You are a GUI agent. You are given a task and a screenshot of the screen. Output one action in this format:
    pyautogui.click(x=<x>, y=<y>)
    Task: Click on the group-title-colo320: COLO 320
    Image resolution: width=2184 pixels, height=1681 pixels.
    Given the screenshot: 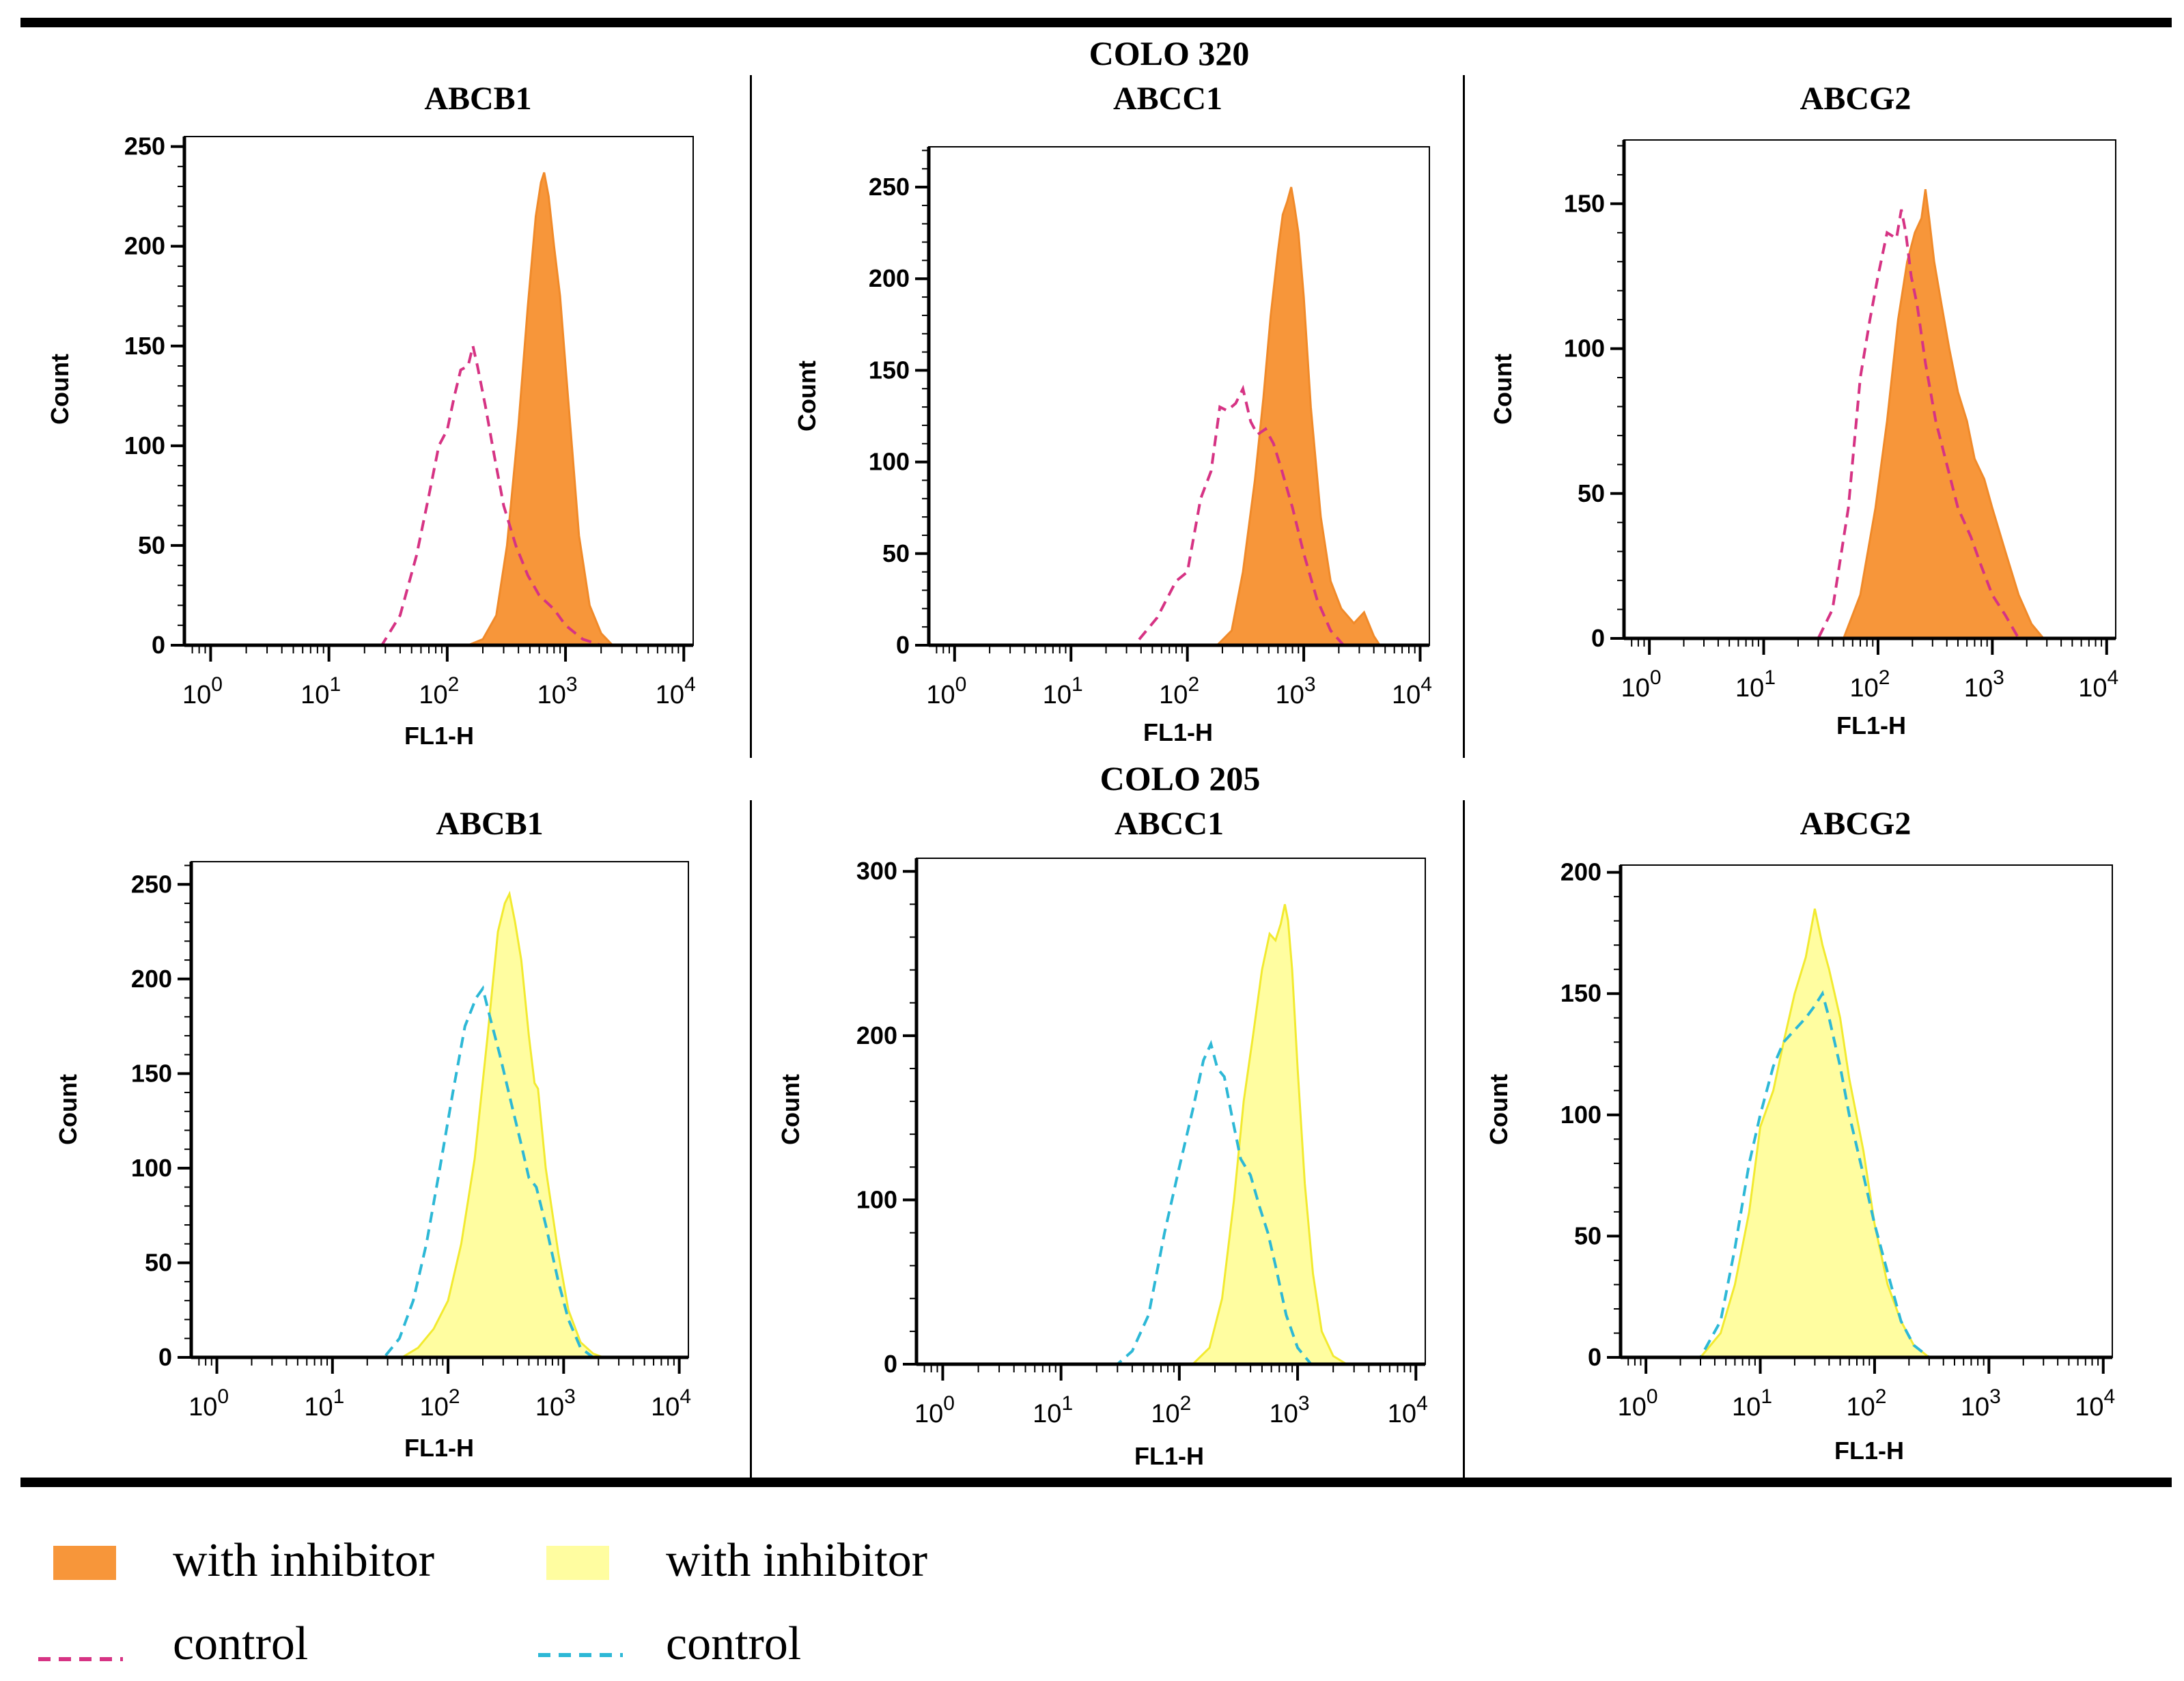 What is the action you would take?
    pyautogui.click(x=1169, y=53)
    